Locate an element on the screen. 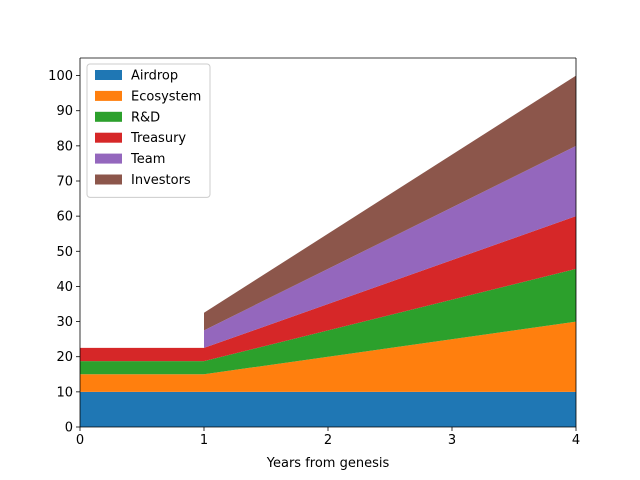 Image resolution: width=640 pixels, height=480 pixels. y-tick-label: 80 is located at coordinates (64, 146).